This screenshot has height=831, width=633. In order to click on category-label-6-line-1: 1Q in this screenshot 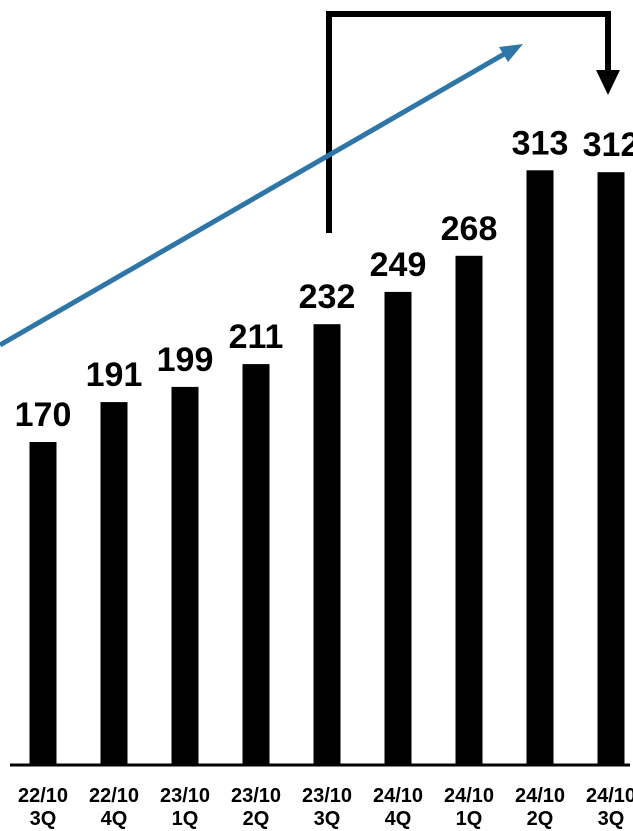, I will do `click(469, 819)`.